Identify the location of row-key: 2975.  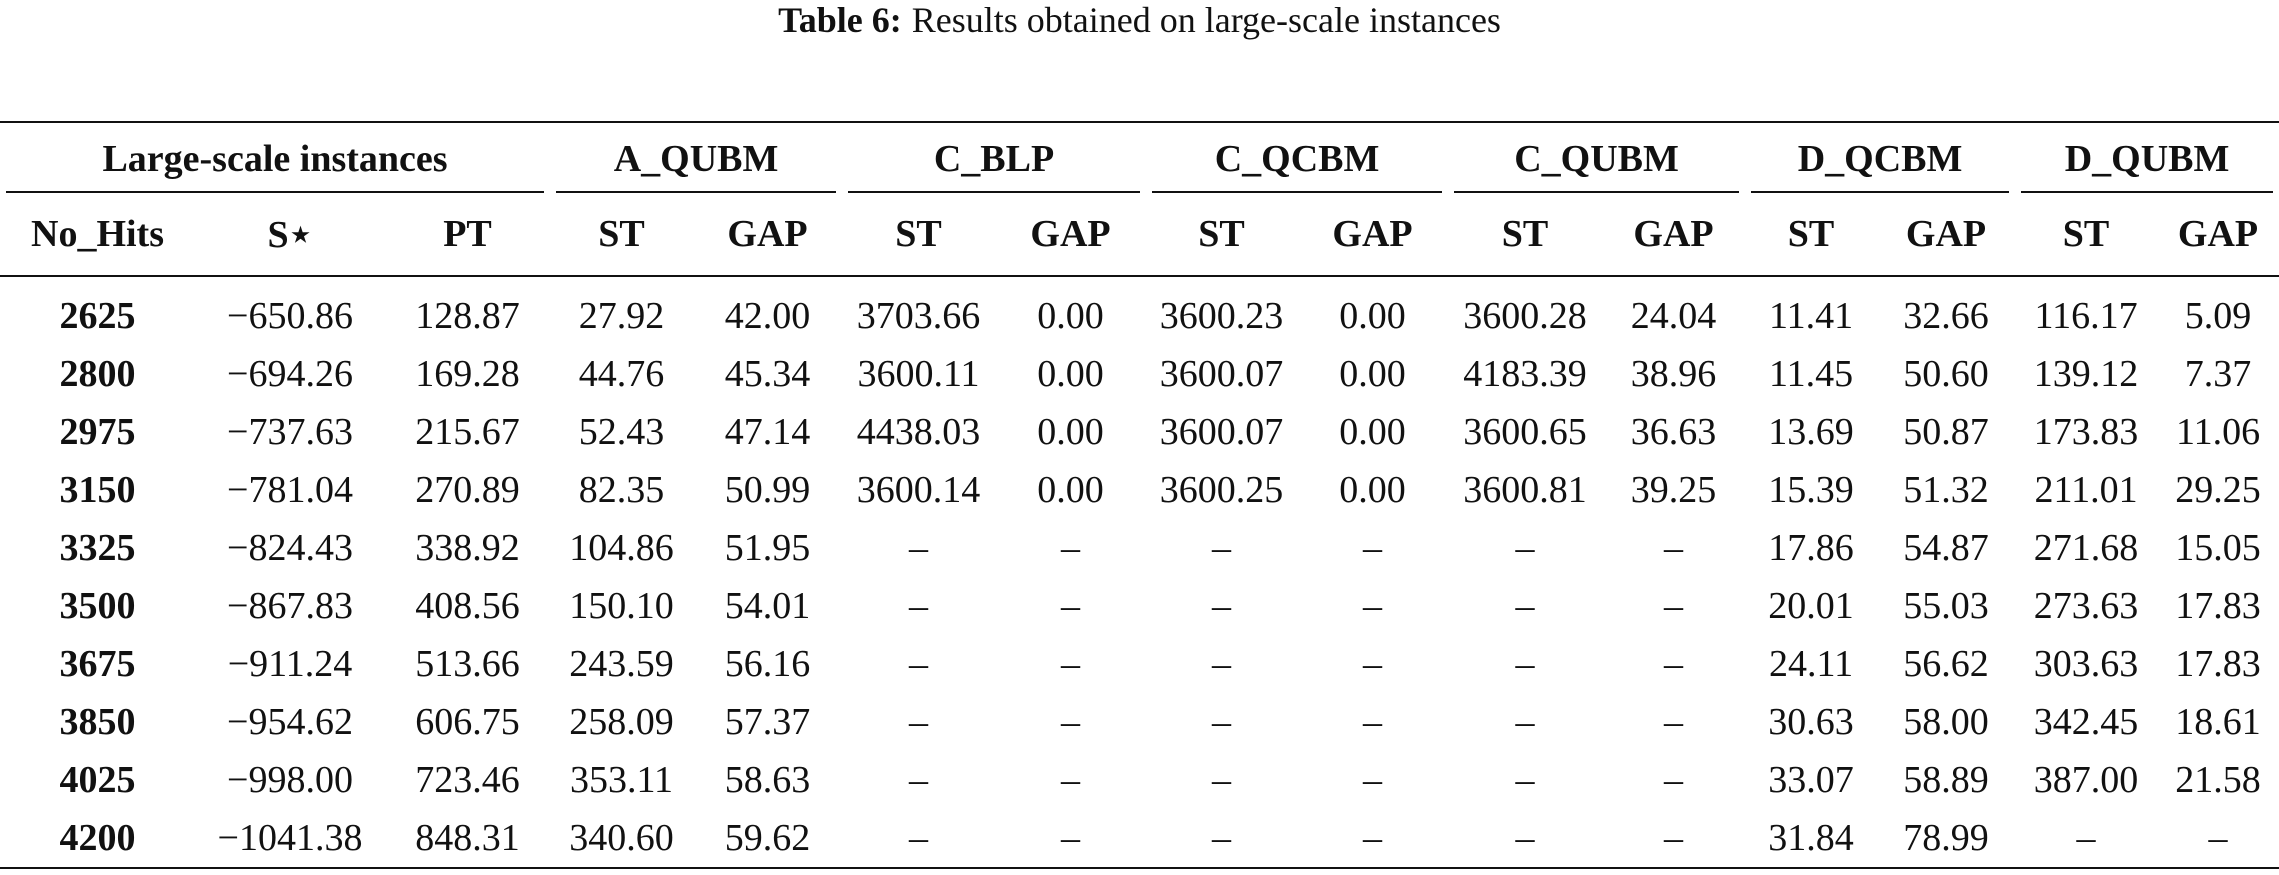
(97, 432).